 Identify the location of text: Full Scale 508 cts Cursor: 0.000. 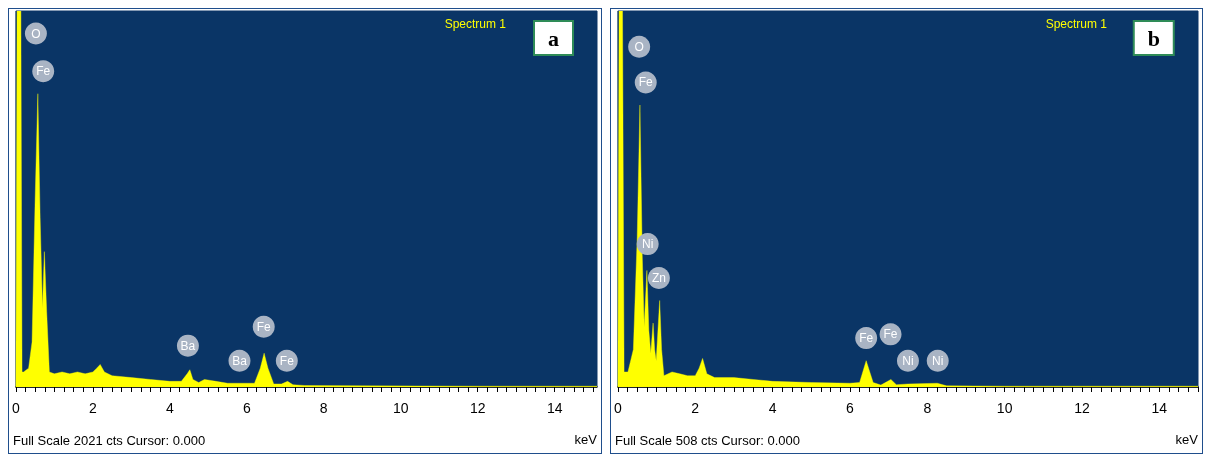
(707, 440).